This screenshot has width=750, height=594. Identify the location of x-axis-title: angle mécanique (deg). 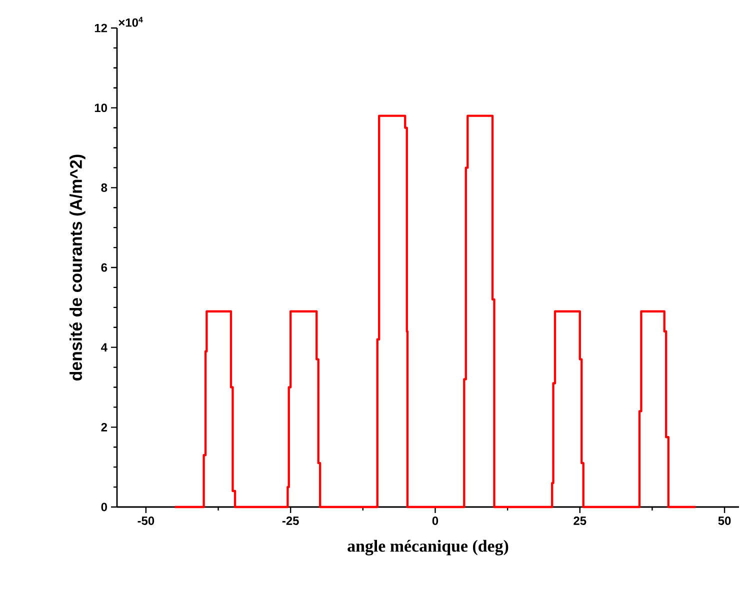
(428, 548).